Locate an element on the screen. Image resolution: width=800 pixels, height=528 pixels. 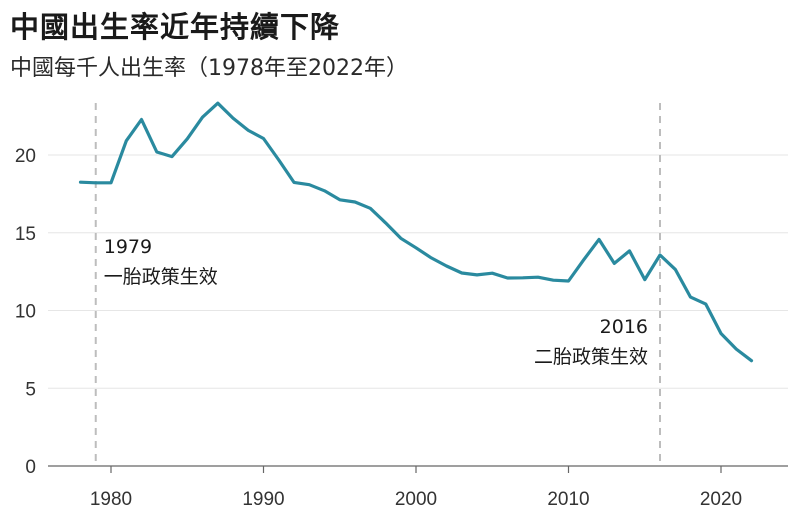
annotation-2016-line-2: 二胎政策生效 is located at coordinates (591, 357).